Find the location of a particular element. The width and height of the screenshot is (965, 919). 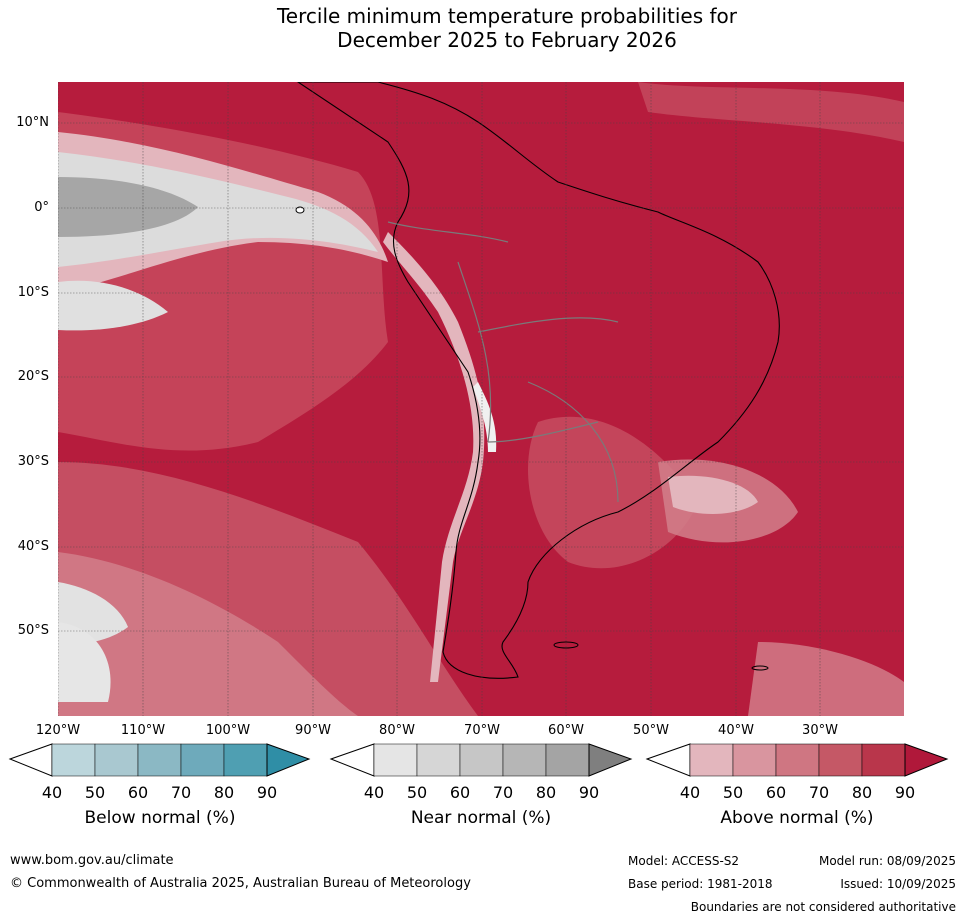

colorbars is located at coordinates (478, 760).